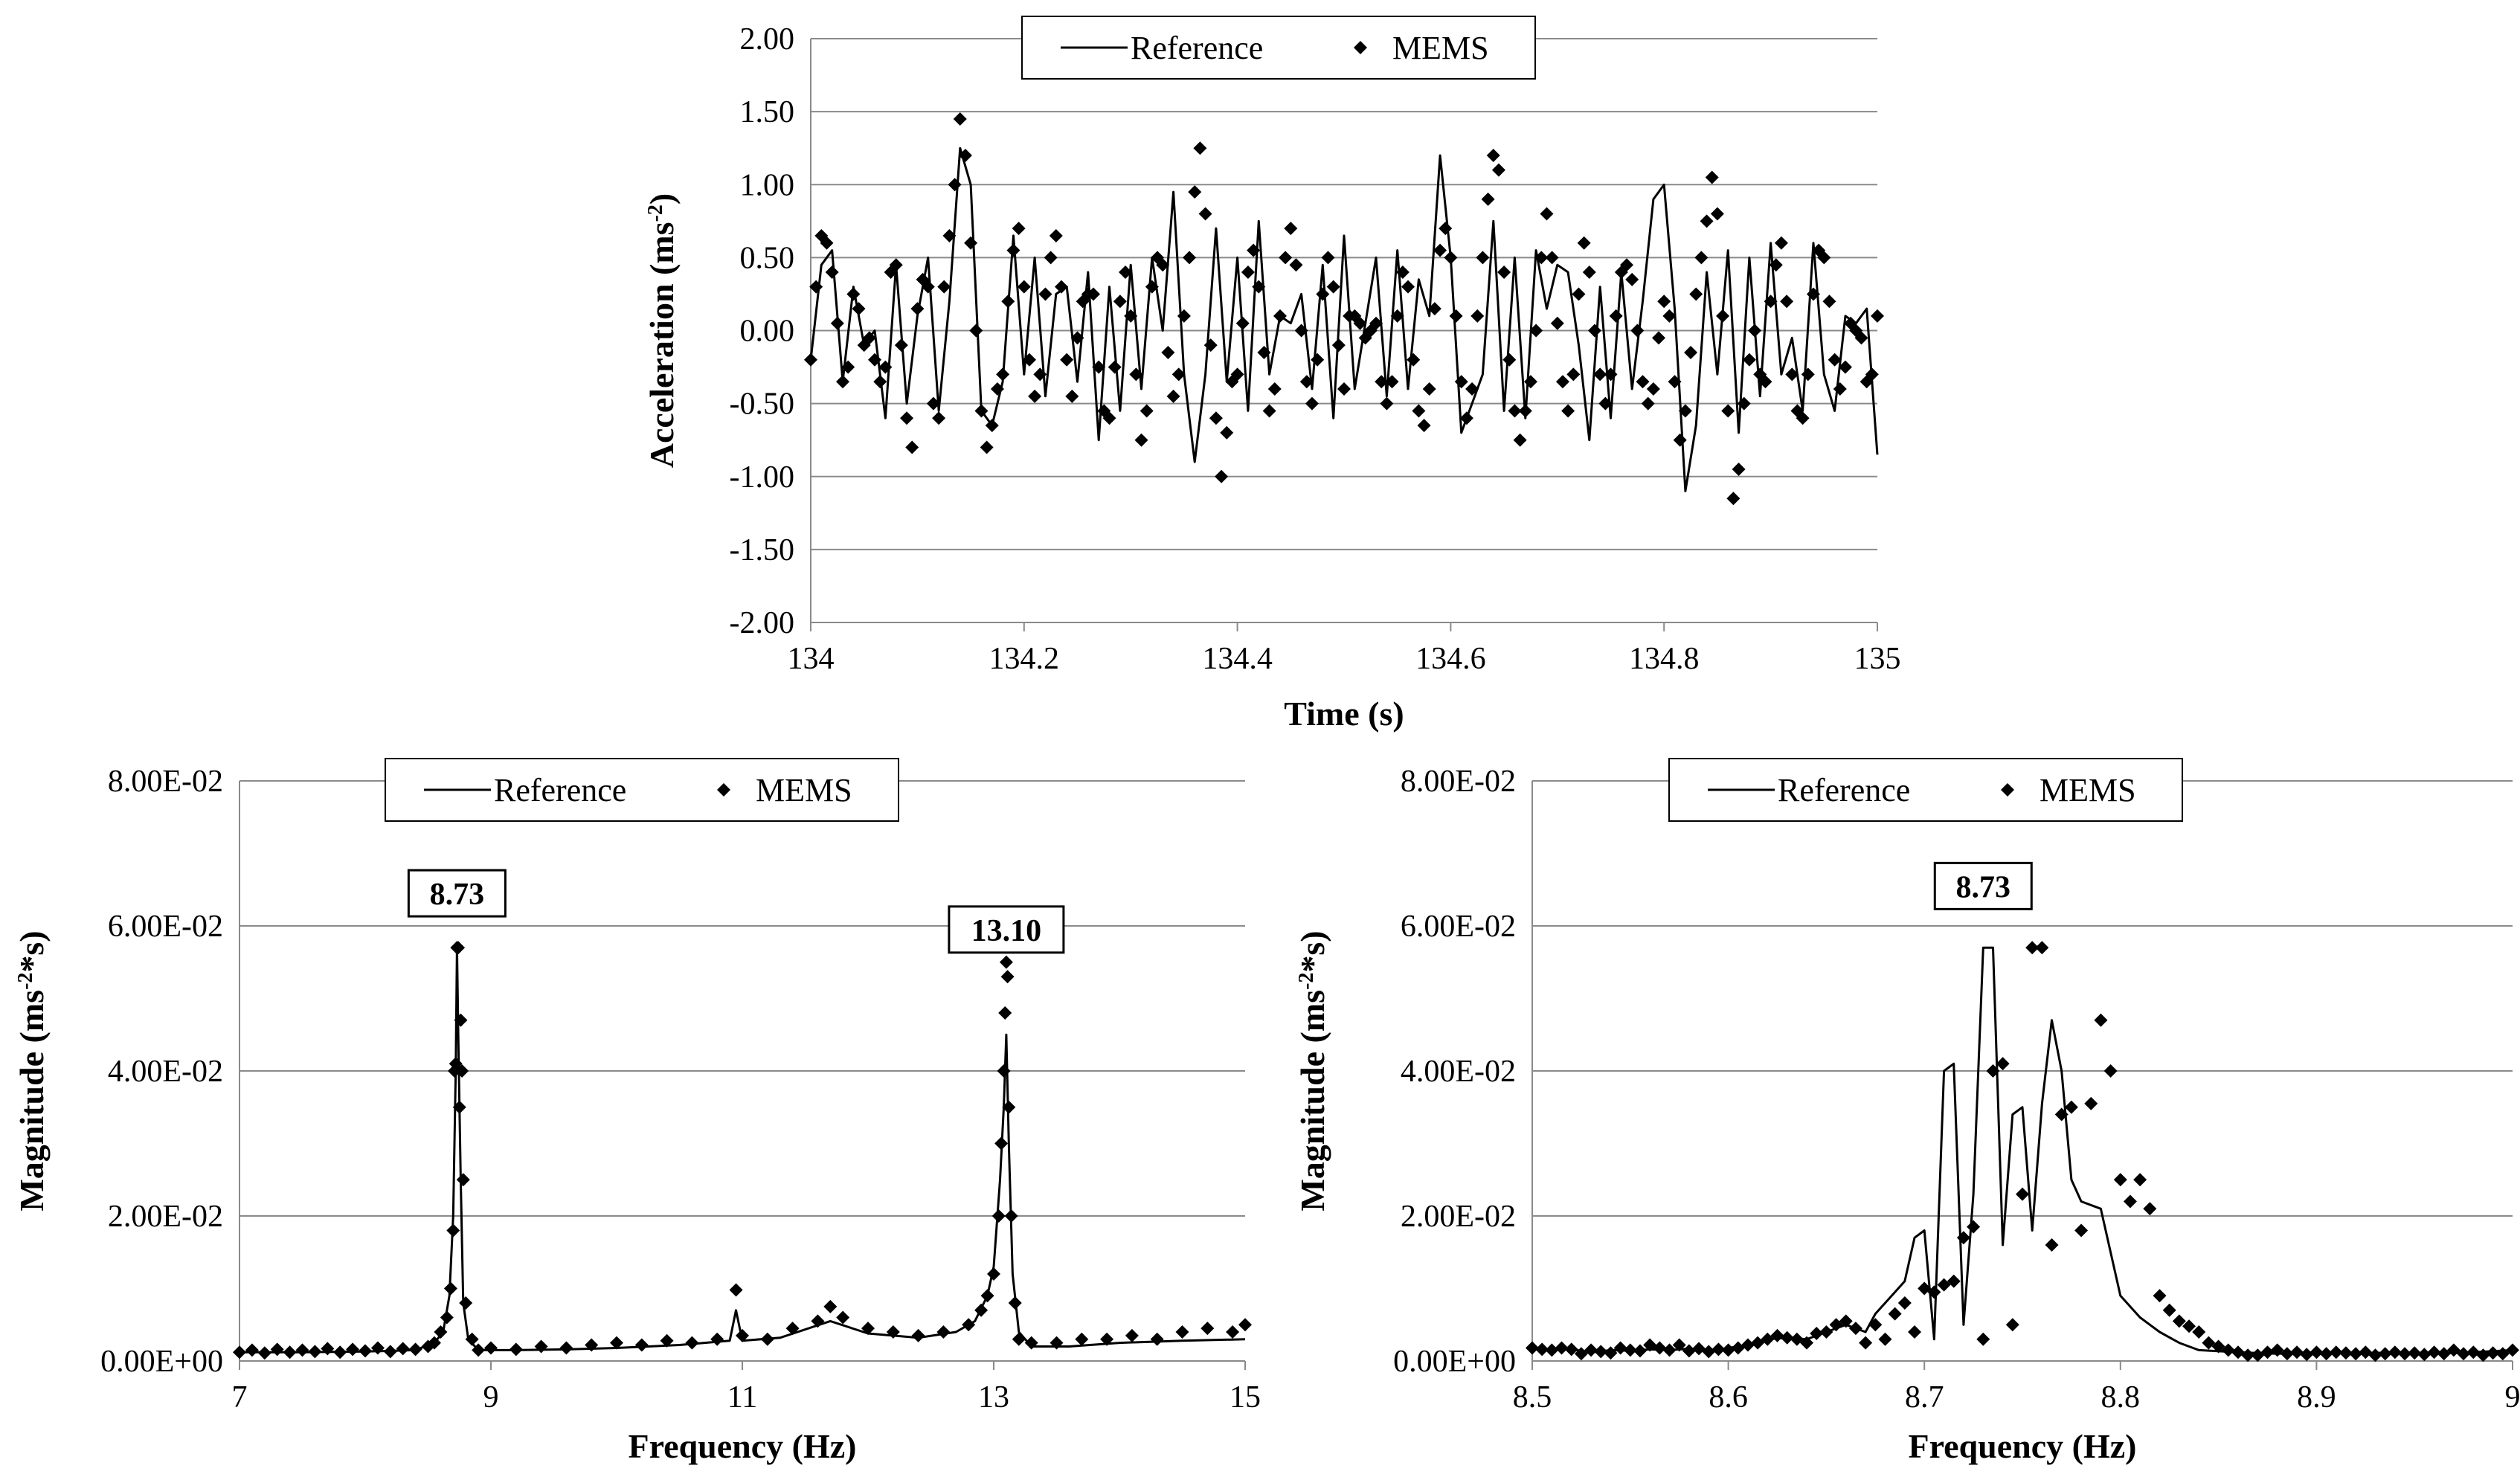 The height and width of the screenshot is (1477, 2520). Describe the element at coordinates (1459, 1217) in the screenshot. I see `y-tick-label: 2.00E-02` at that location.